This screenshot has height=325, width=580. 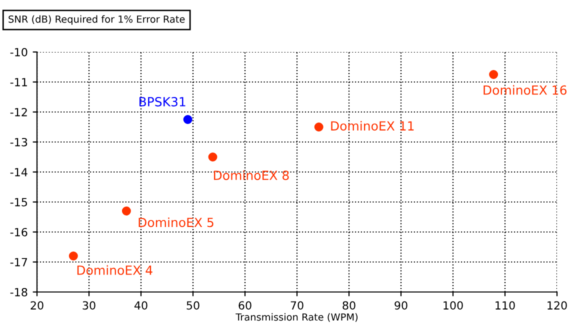 What do you see at coordinates (89, 305) in the screenshot?
I see `x-tick-label: 30` at bounding box center [89, 305].